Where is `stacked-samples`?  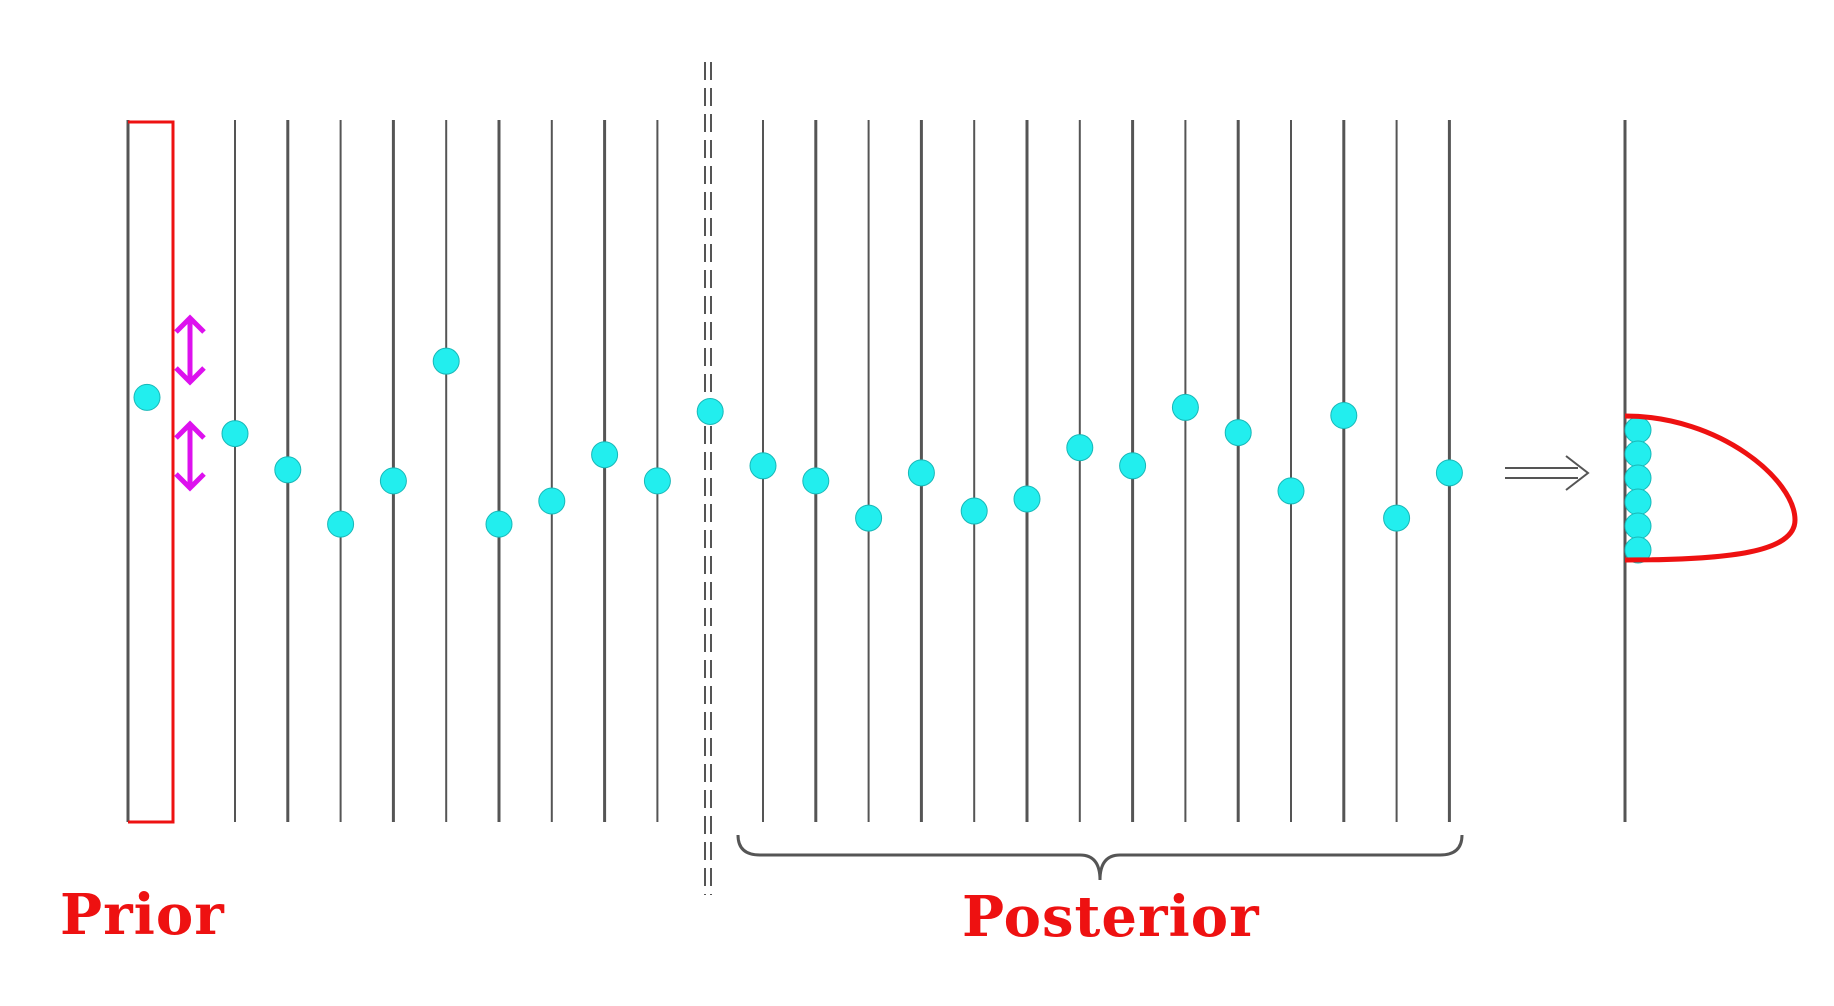
stacked-samples is located at coordinates (1638, 490).